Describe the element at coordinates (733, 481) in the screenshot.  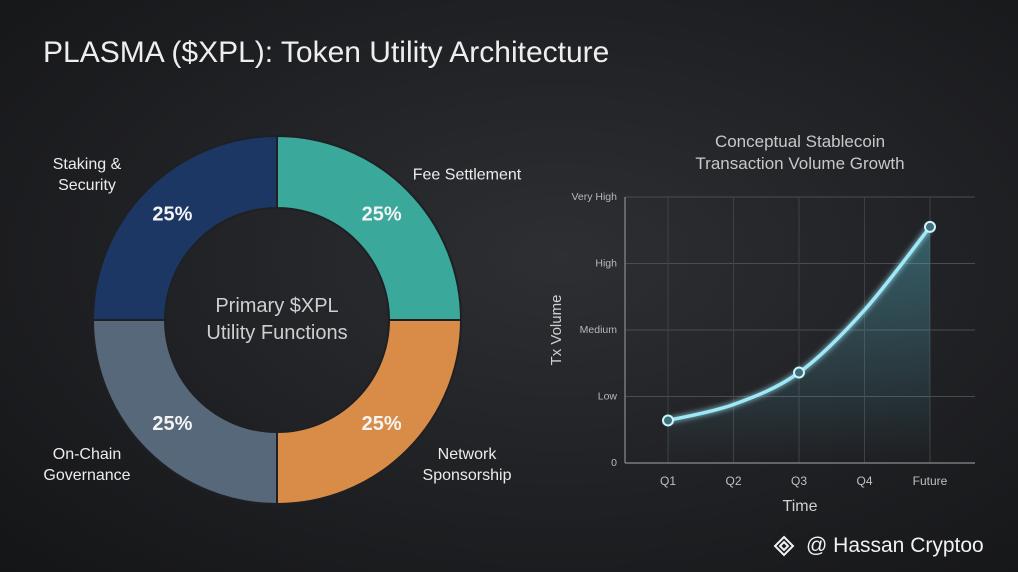
I see `x-tick-label: Q2` at that location.